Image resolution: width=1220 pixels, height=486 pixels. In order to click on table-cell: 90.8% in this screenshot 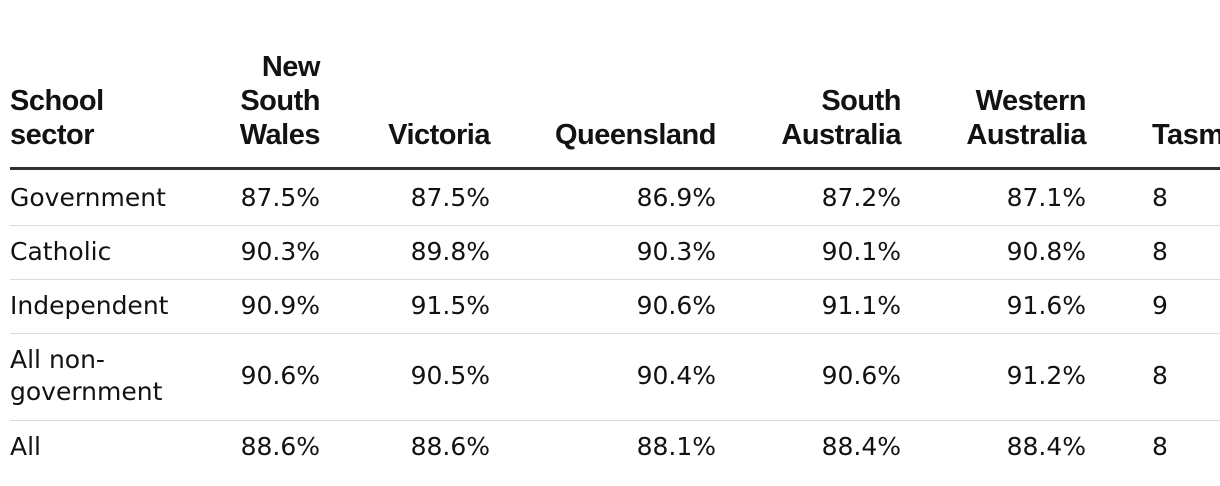, I will do `click(1046, 251)`.